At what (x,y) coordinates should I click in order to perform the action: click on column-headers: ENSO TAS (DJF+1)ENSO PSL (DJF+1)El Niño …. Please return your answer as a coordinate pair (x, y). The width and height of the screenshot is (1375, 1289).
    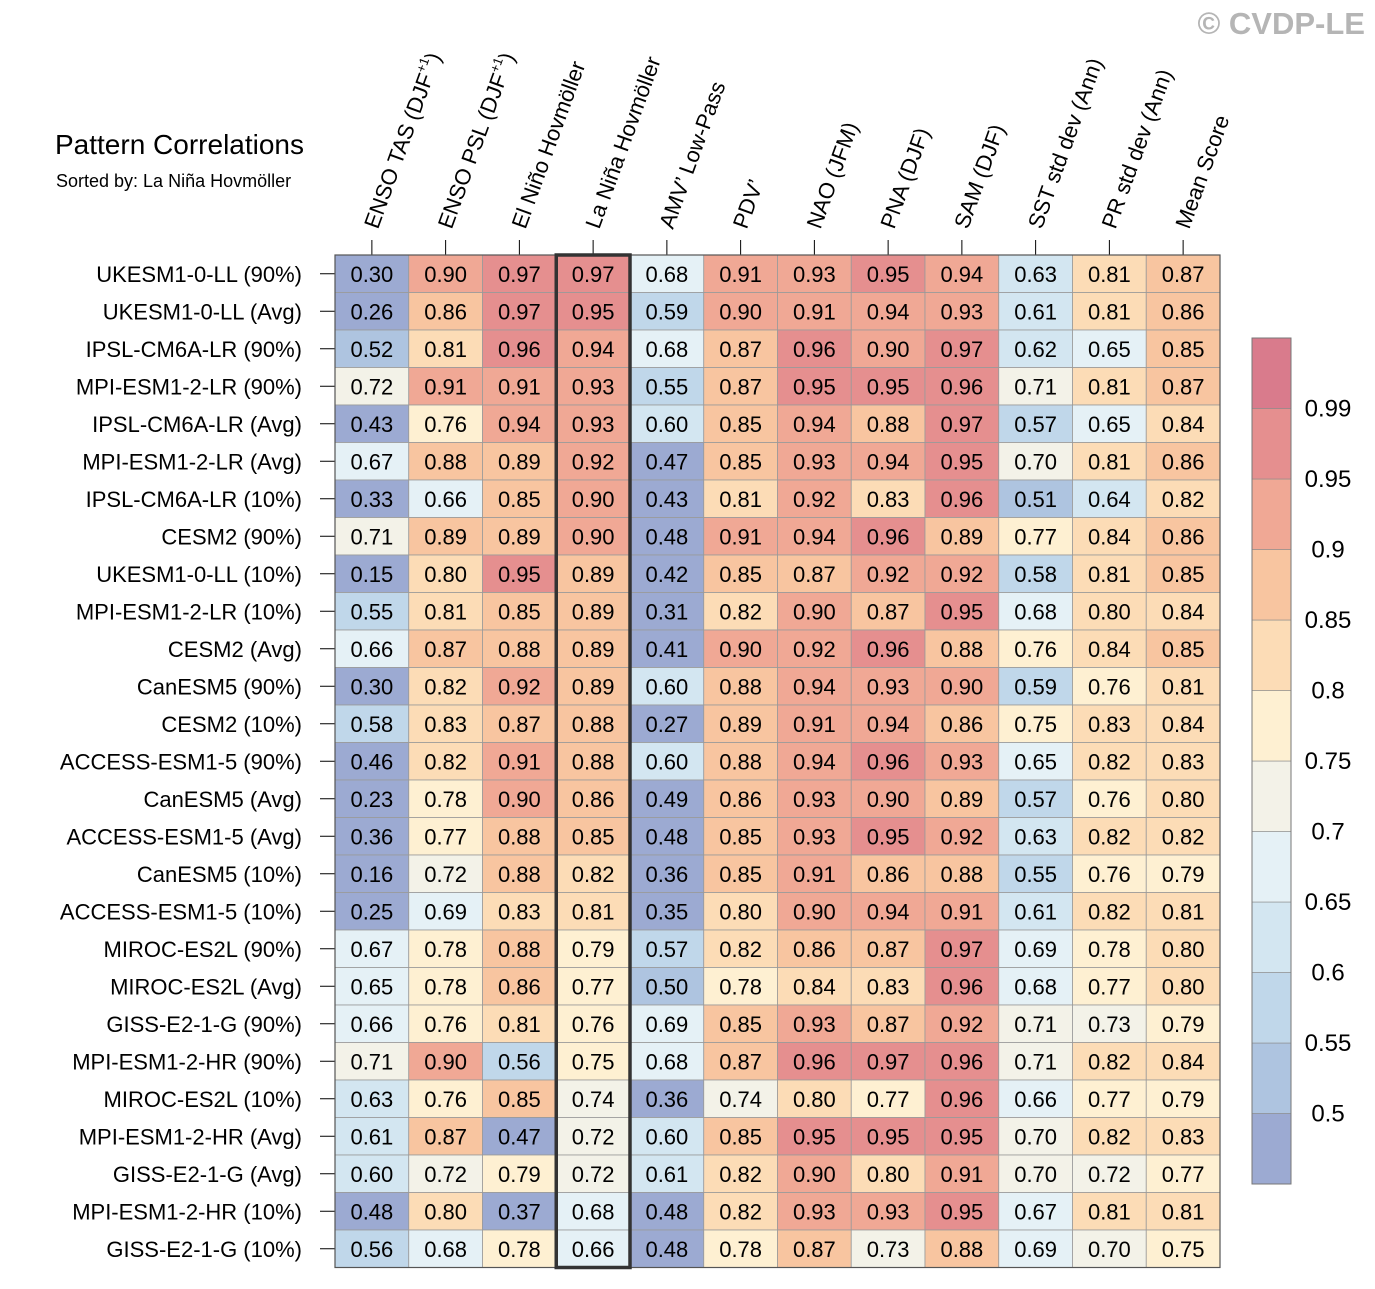
    Looking at the image, I should click on (796, 152).